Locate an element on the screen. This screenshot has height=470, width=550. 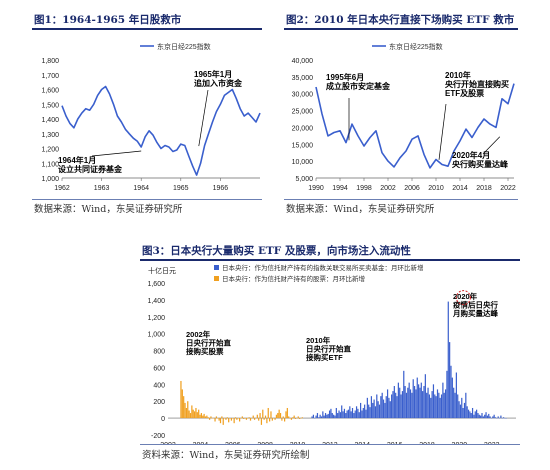
y-tick-label: 35,000 is located at coordinates (303, 78).